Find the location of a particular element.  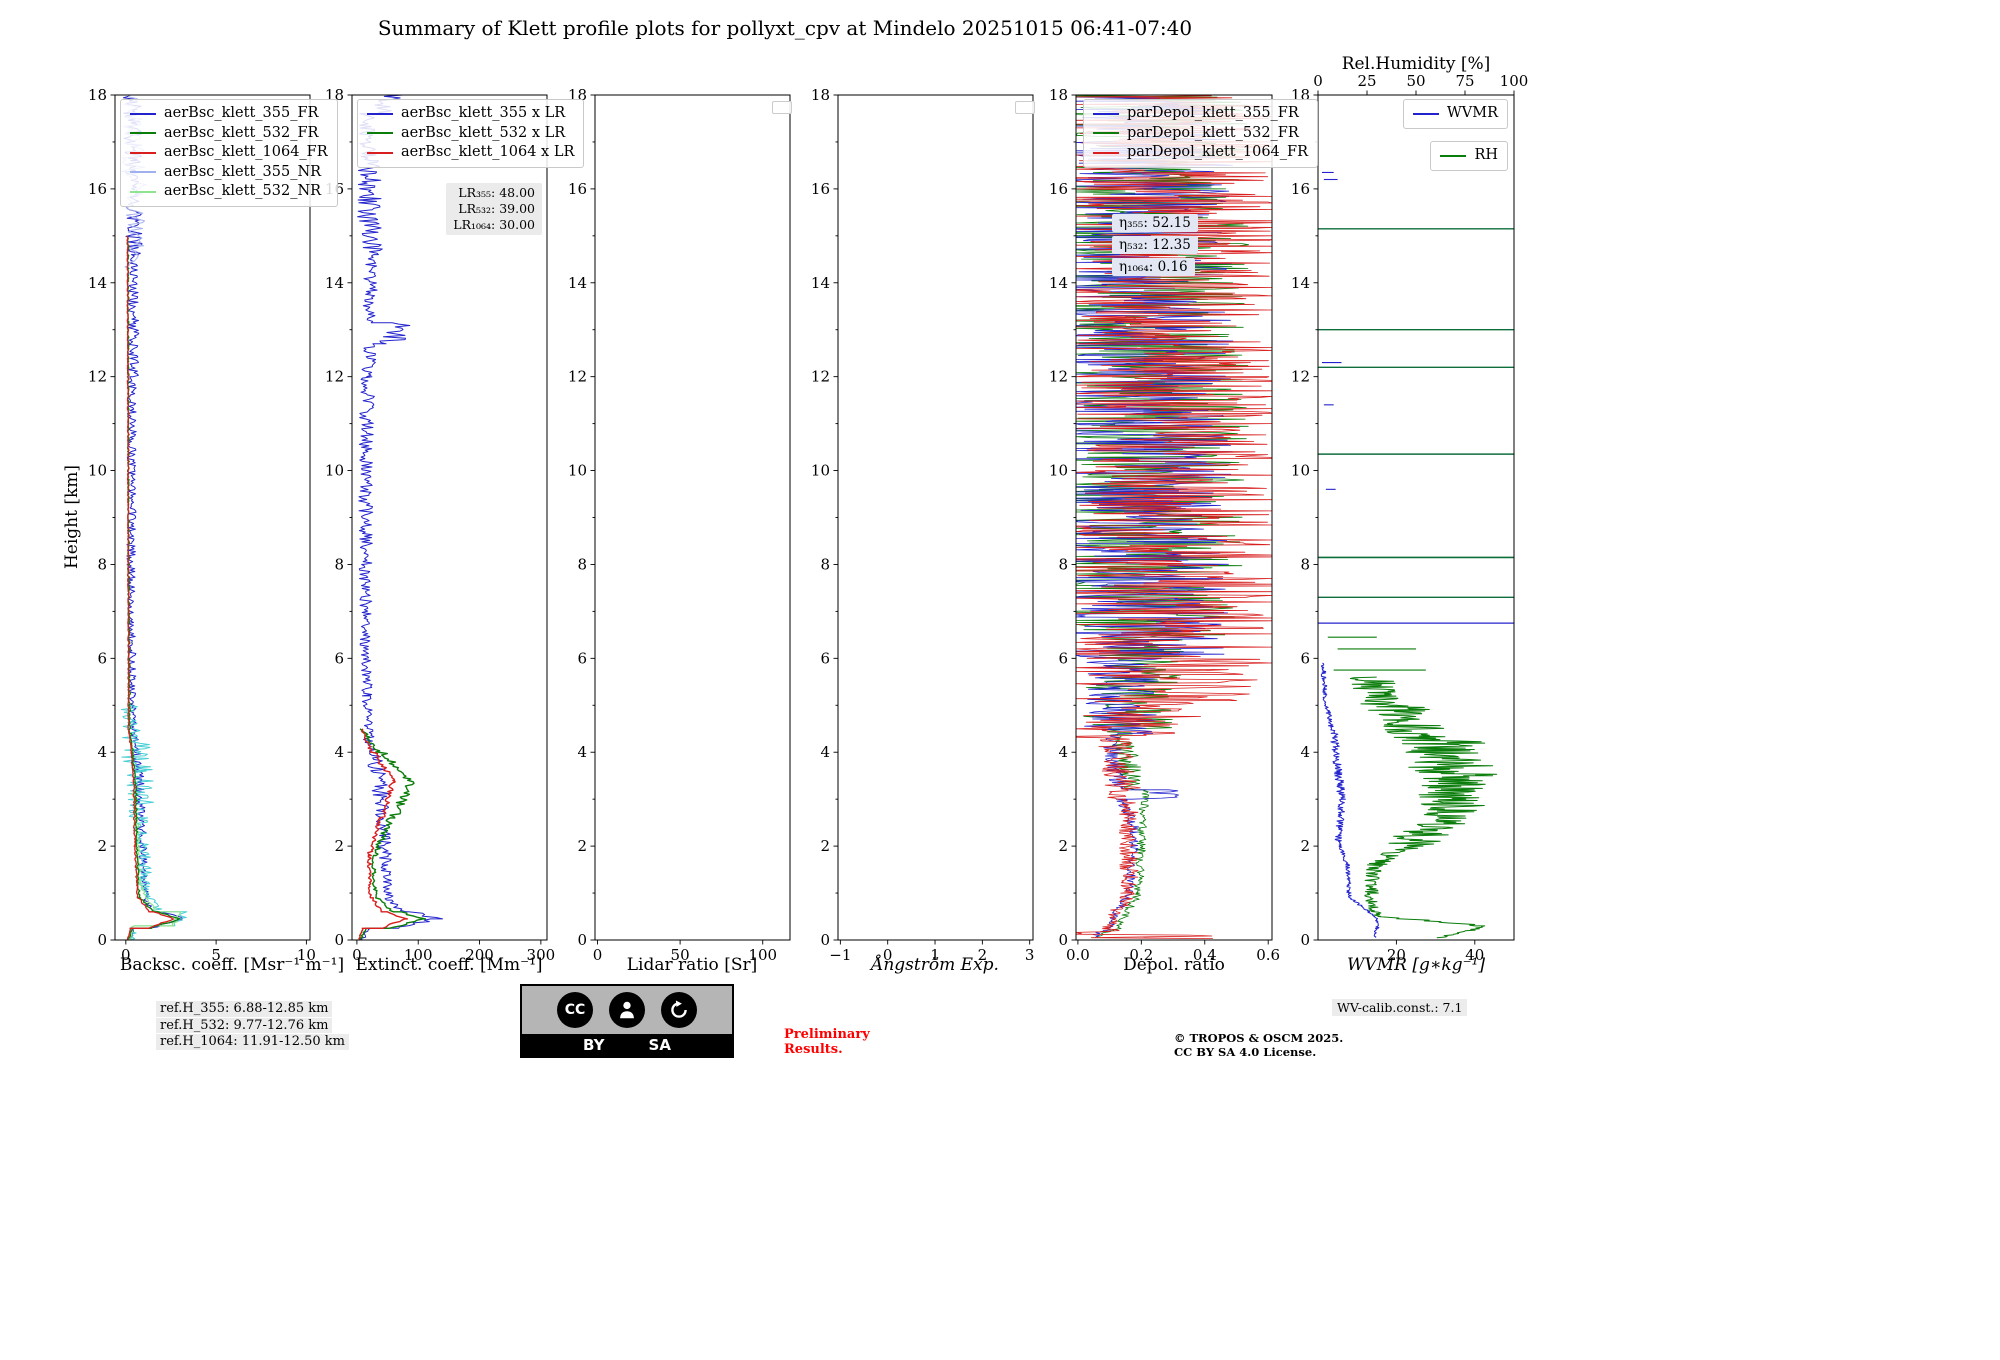

series-RH is located at coordinates (1423, 807).